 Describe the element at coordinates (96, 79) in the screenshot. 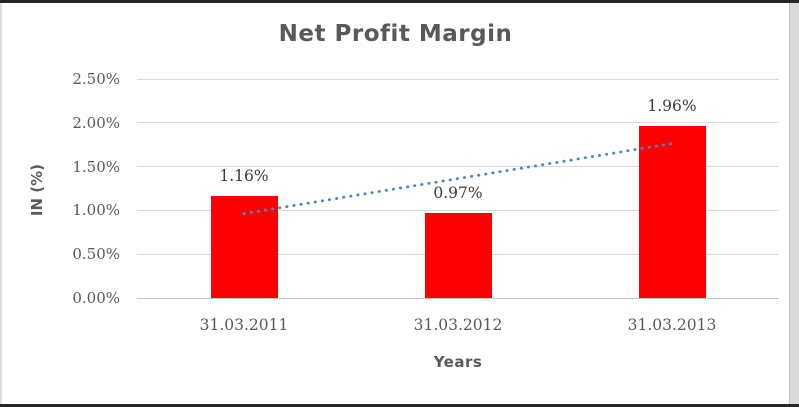

I see `y-tick-label: 2.50%` at that location.